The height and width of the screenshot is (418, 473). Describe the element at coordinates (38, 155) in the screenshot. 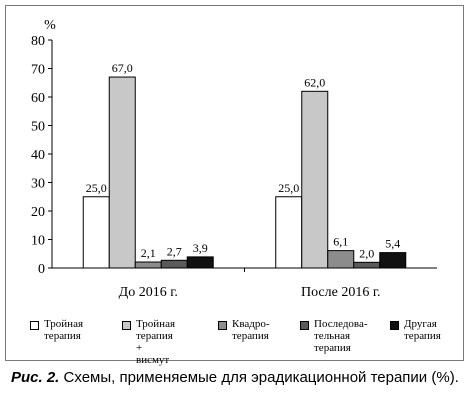

I see `y-tick-label: 40` at that location.